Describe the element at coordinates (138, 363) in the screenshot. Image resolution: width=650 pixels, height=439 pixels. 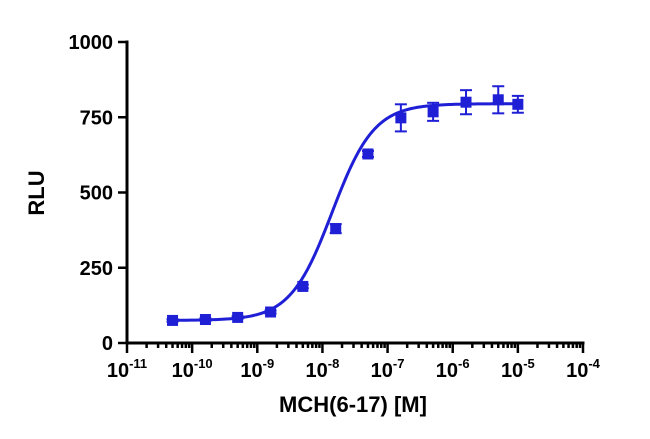
I see `x-tick-exponent: -11` at that location.